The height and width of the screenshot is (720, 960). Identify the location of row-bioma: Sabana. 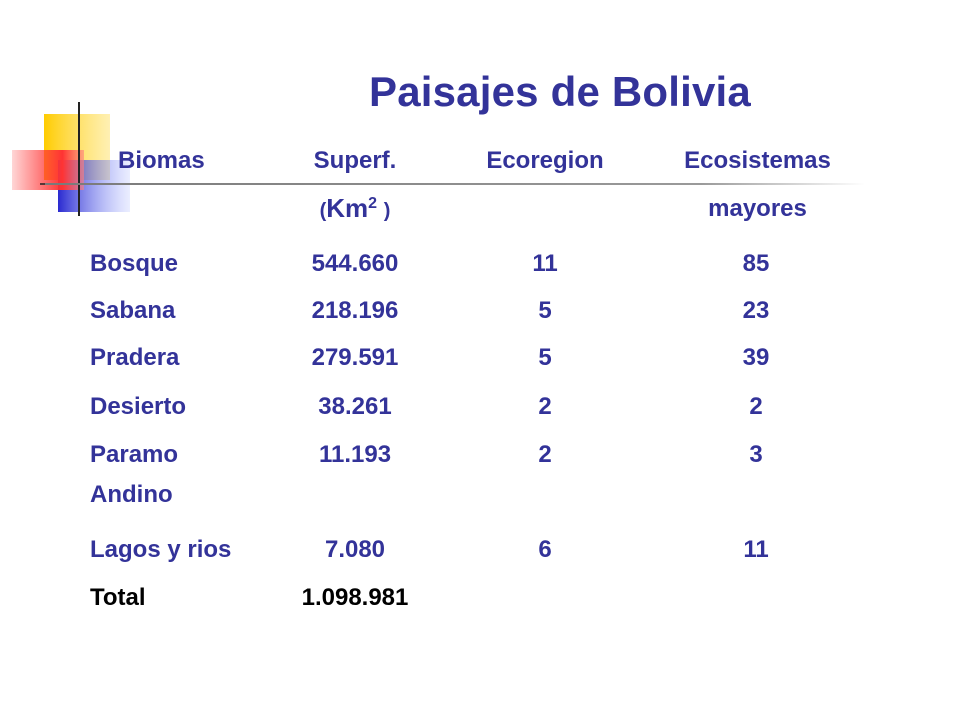
(133, 310).